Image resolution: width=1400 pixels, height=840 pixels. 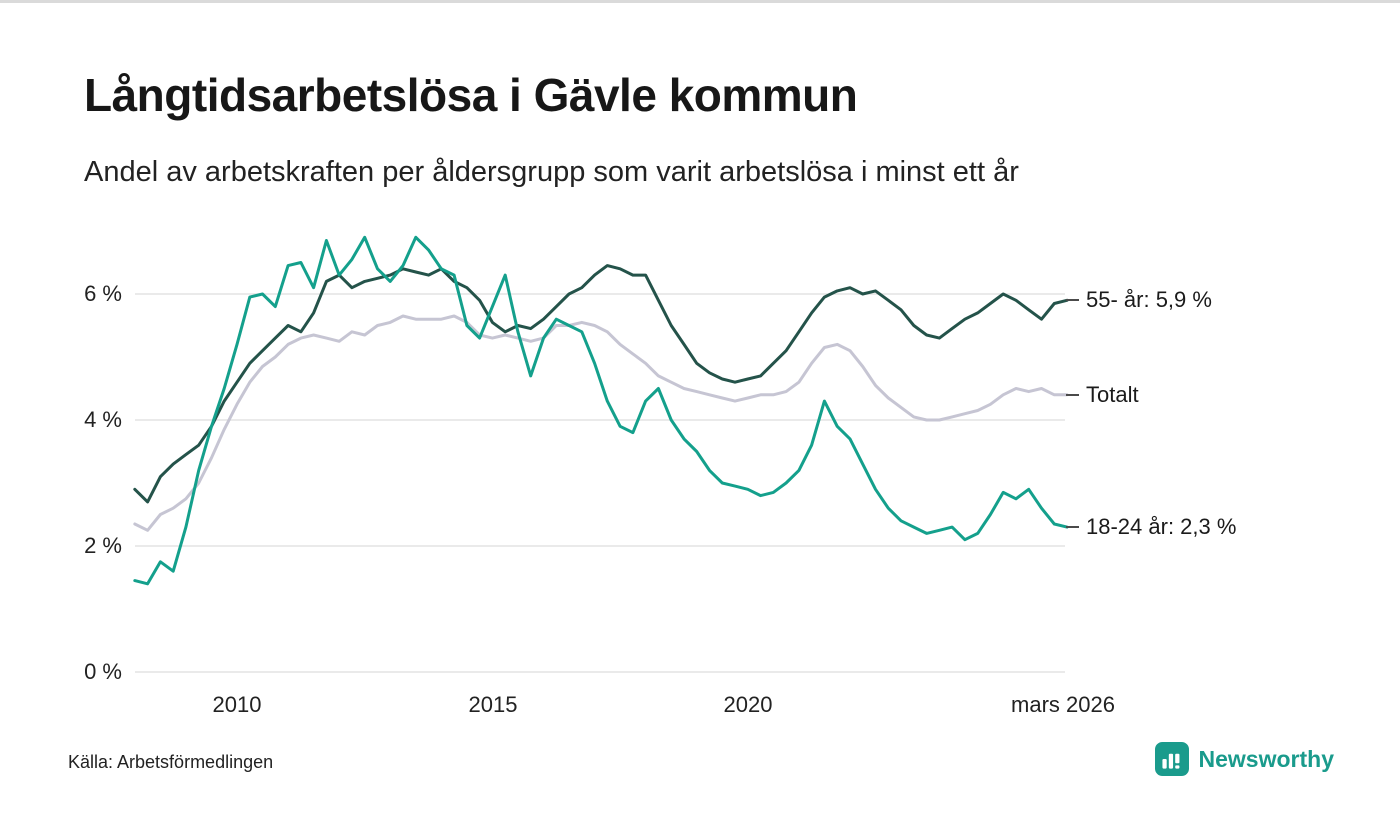 I want to click on page-title: Långtidsarbetslösa i Gävle kommun, so click(x=471, y=95).